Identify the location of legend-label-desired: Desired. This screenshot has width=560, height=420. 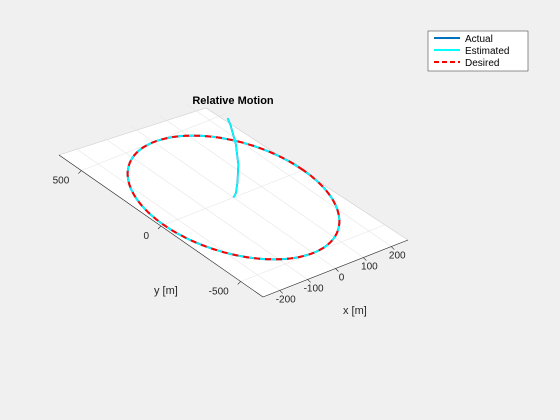
(482, 63).